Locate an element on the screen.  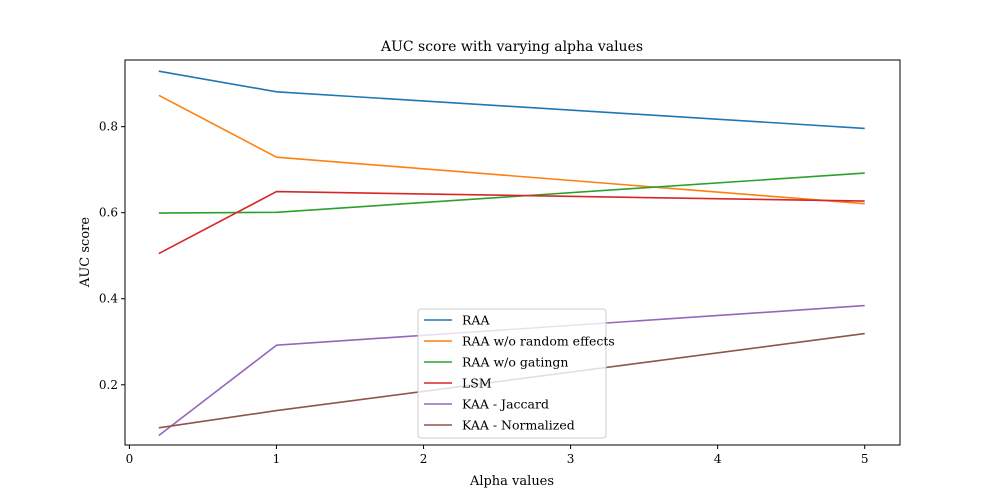
legend-label-1: RAA w/o random effects is located at coordinates (538, 341).